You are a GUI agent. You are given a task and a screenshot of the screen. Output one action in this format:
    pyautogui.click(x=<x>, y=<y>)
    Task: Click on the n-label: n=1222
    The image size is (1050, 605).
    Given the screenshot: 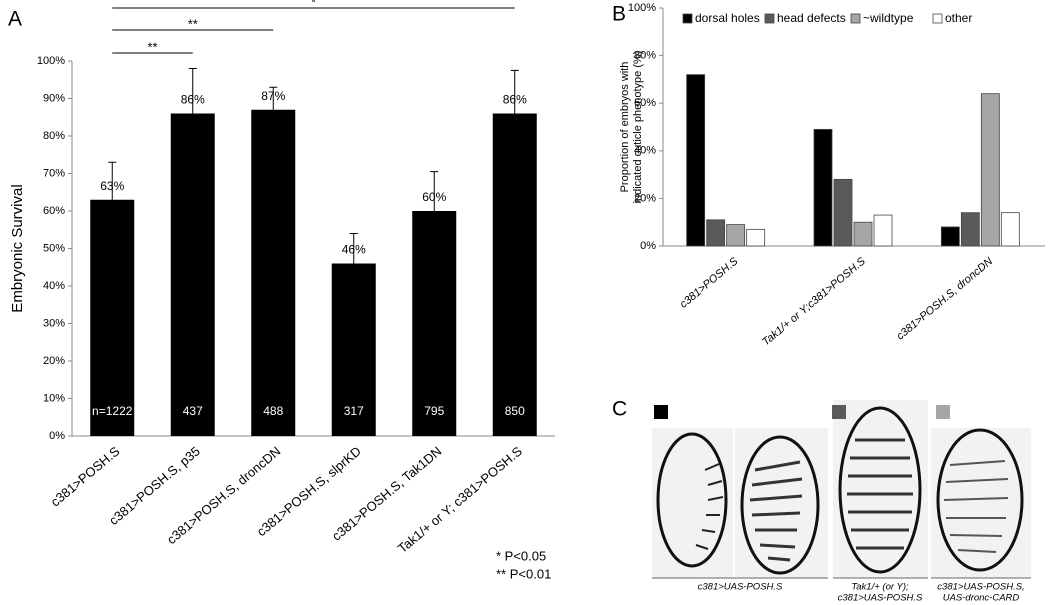 What is the action you would take?
    pyautogui.click(x=112, y=411)
    